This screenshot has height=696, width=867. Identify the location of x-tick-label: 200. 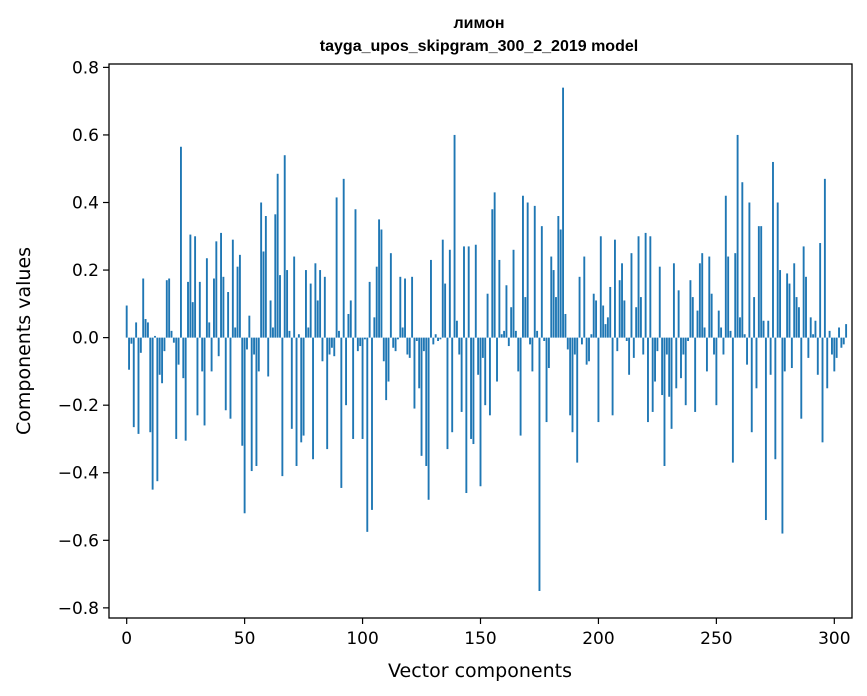
(598, 639).